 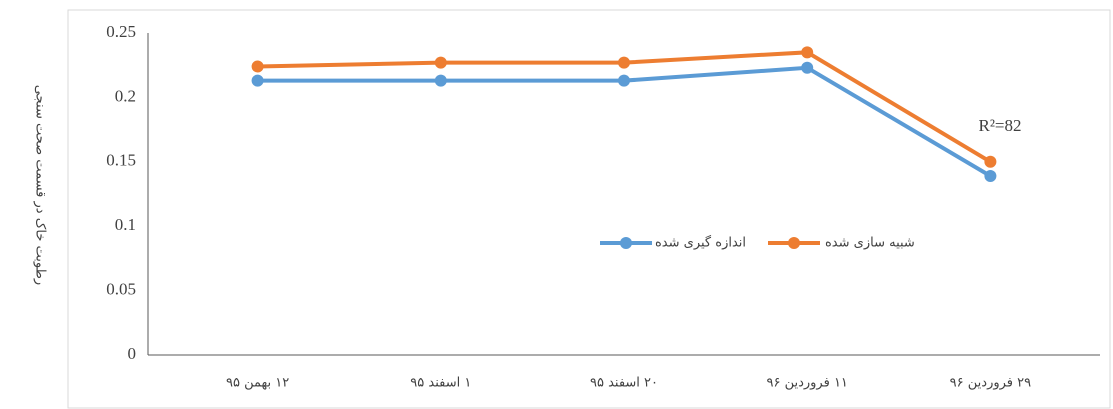 I want to click on y-tick-label: 0, so click(x=132, y=353).